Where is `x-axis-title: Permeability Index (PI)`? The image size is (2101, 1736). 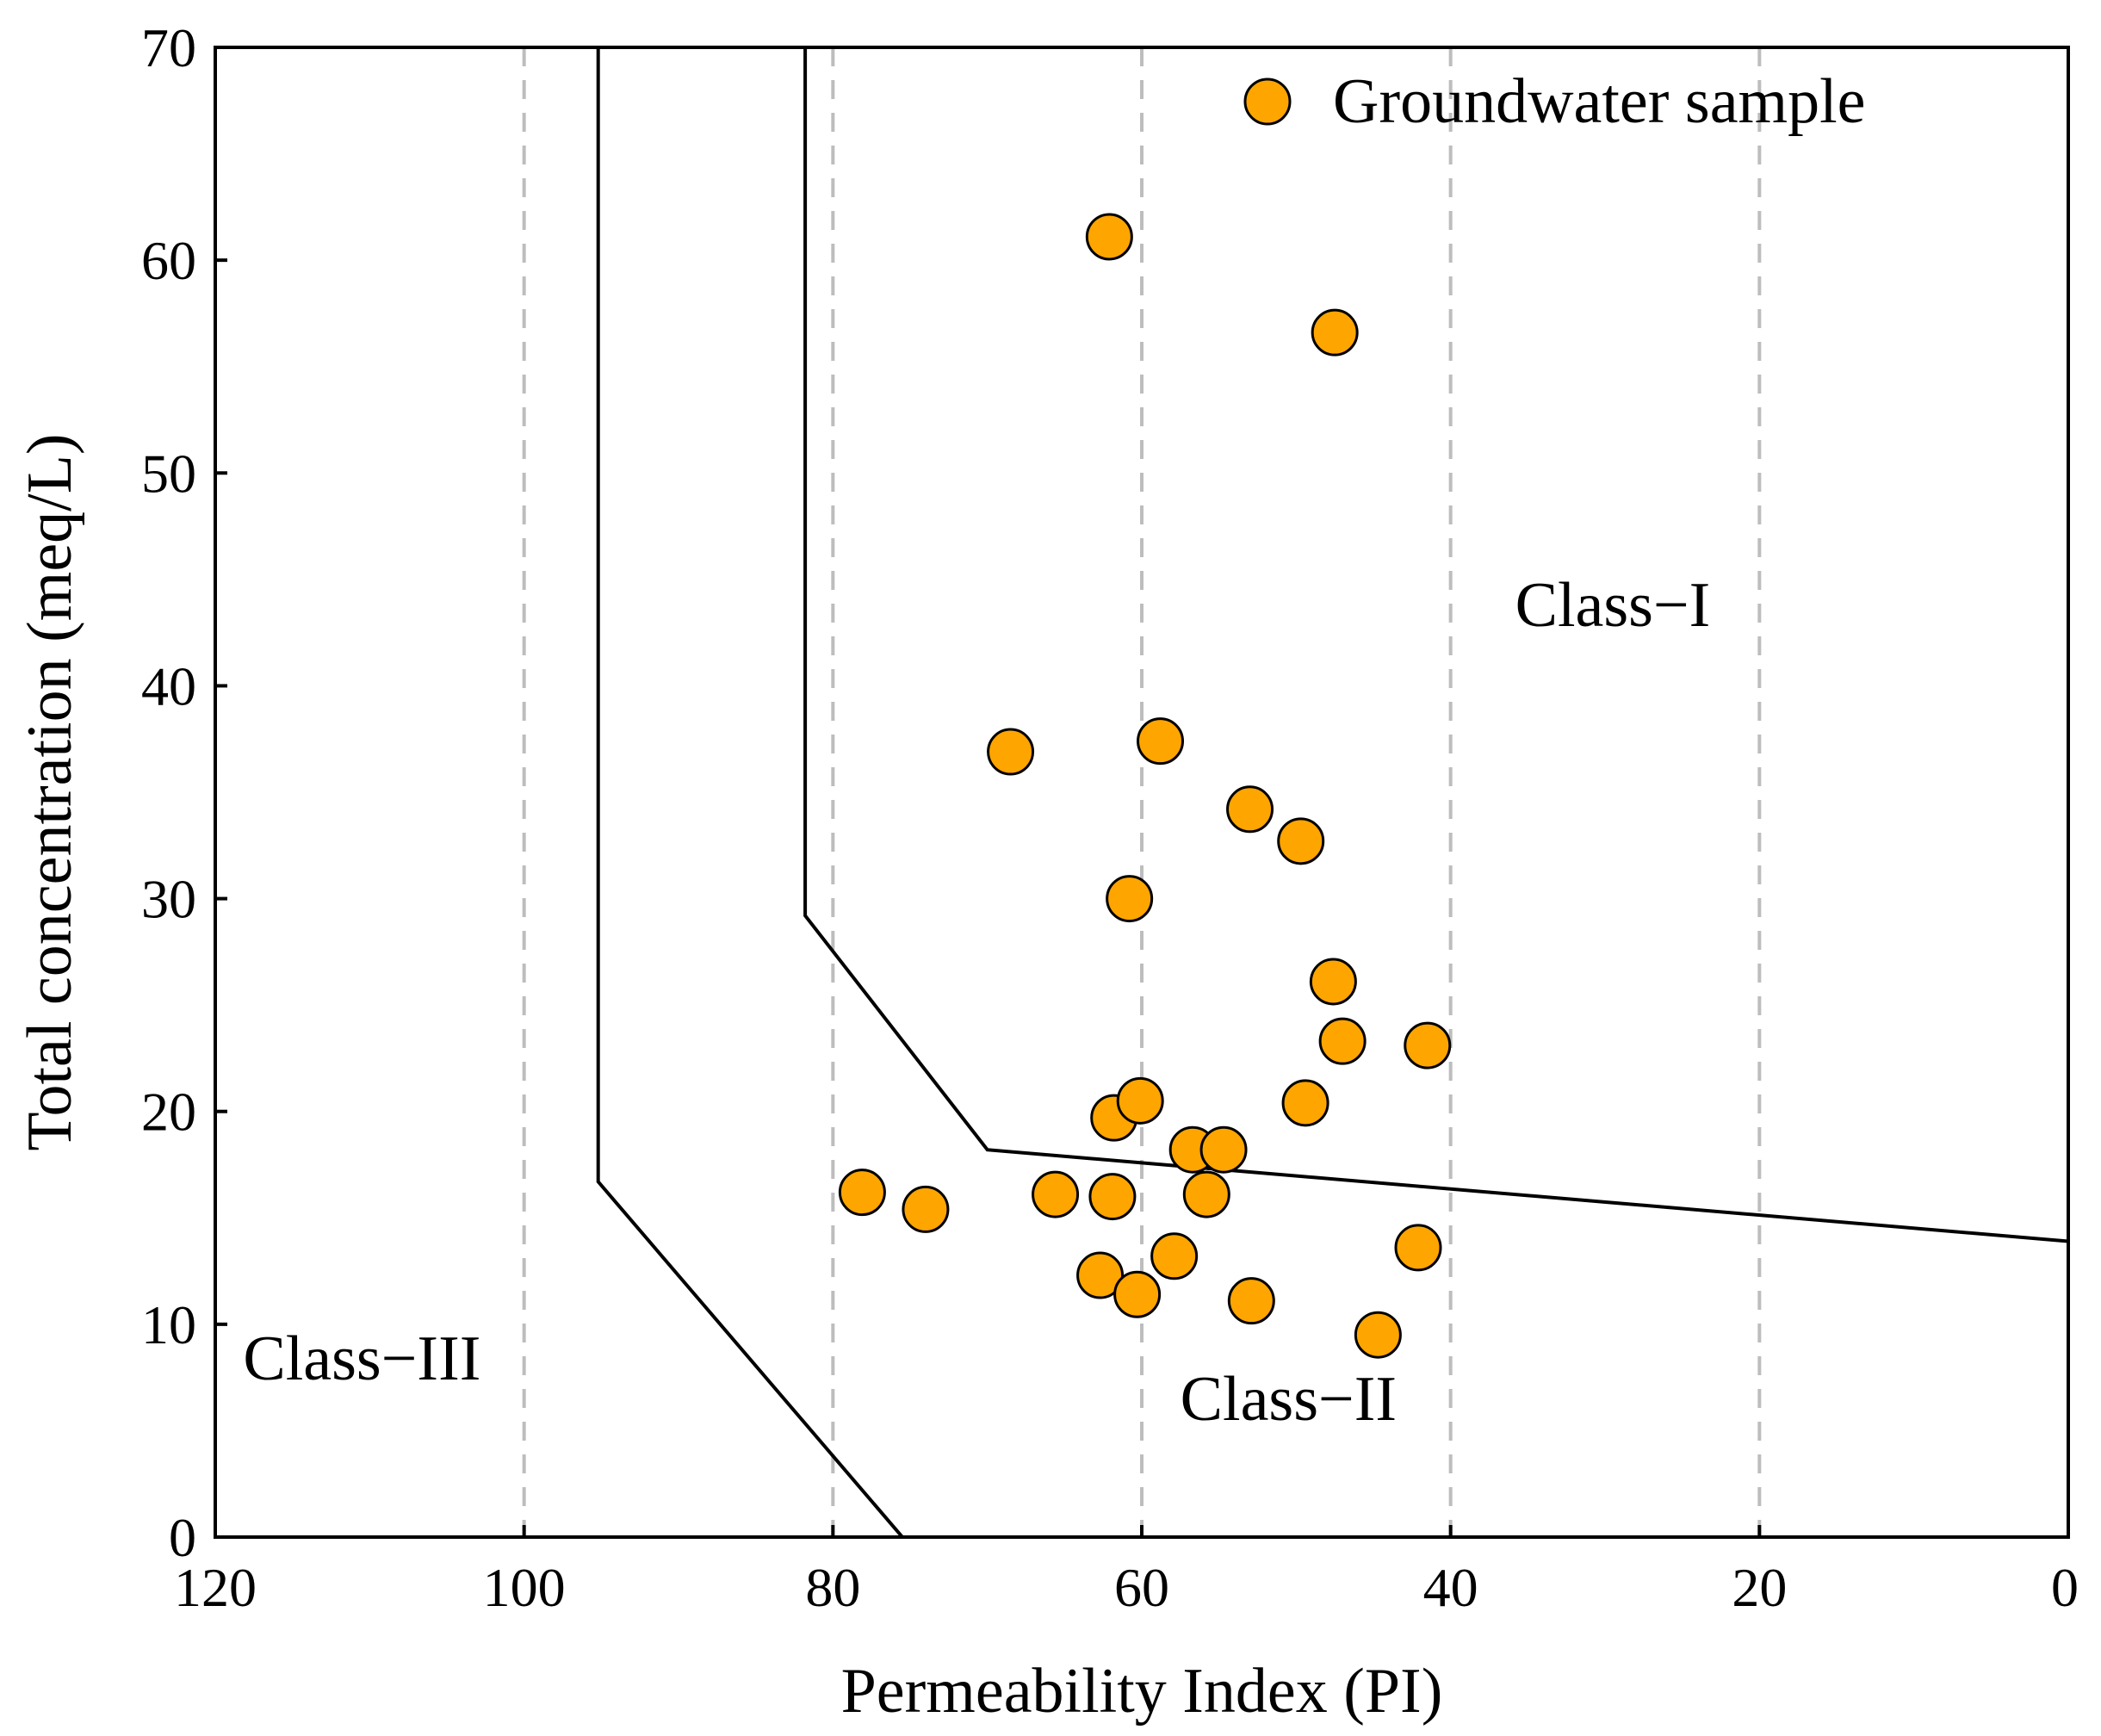 x-axis-title: Permeability Index (PI) is located at coordinates (1142, 1692).